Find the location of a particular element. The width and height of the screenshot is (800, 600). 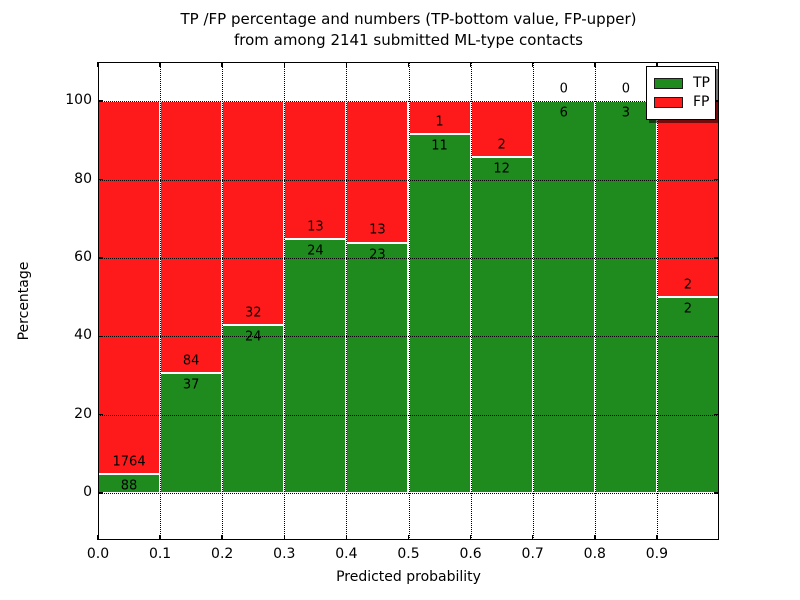

bar-count-label-tp: 23 is located at coordinates (377, 255).